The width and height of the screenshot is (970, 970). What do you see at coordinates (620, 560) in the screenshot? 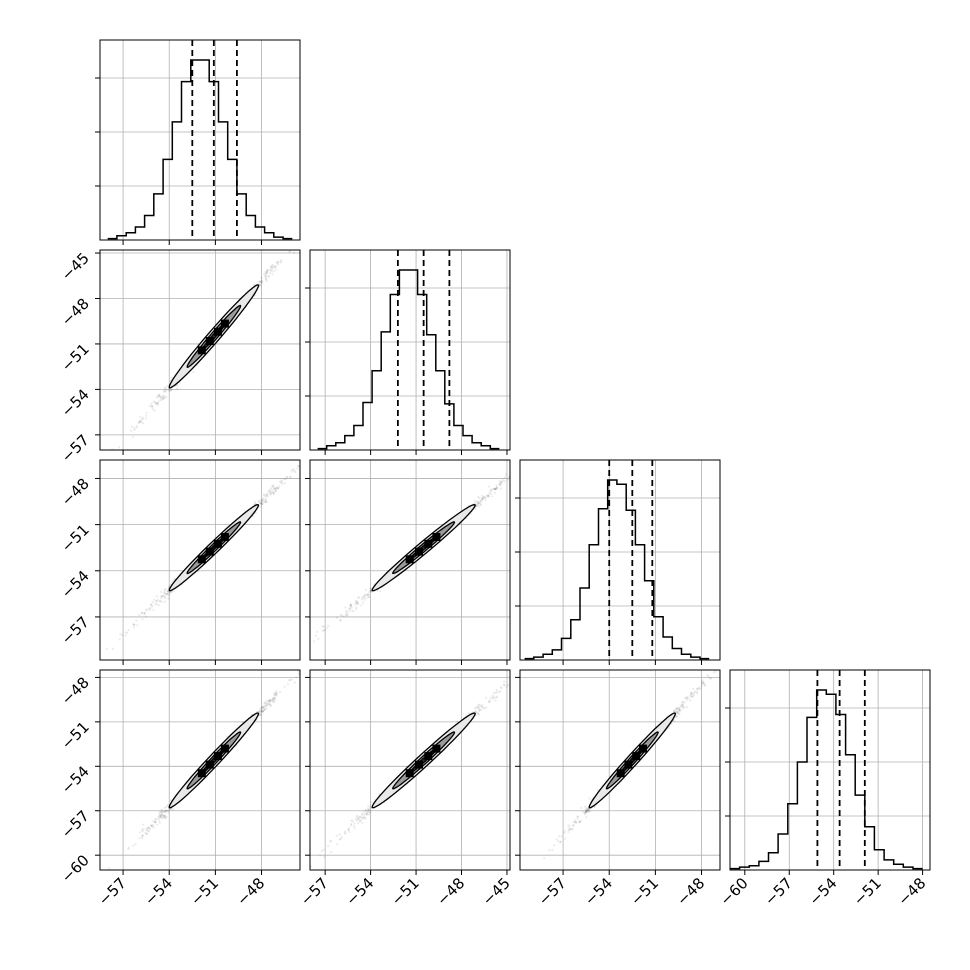
I see `grid` at bounding box center [620, 560].